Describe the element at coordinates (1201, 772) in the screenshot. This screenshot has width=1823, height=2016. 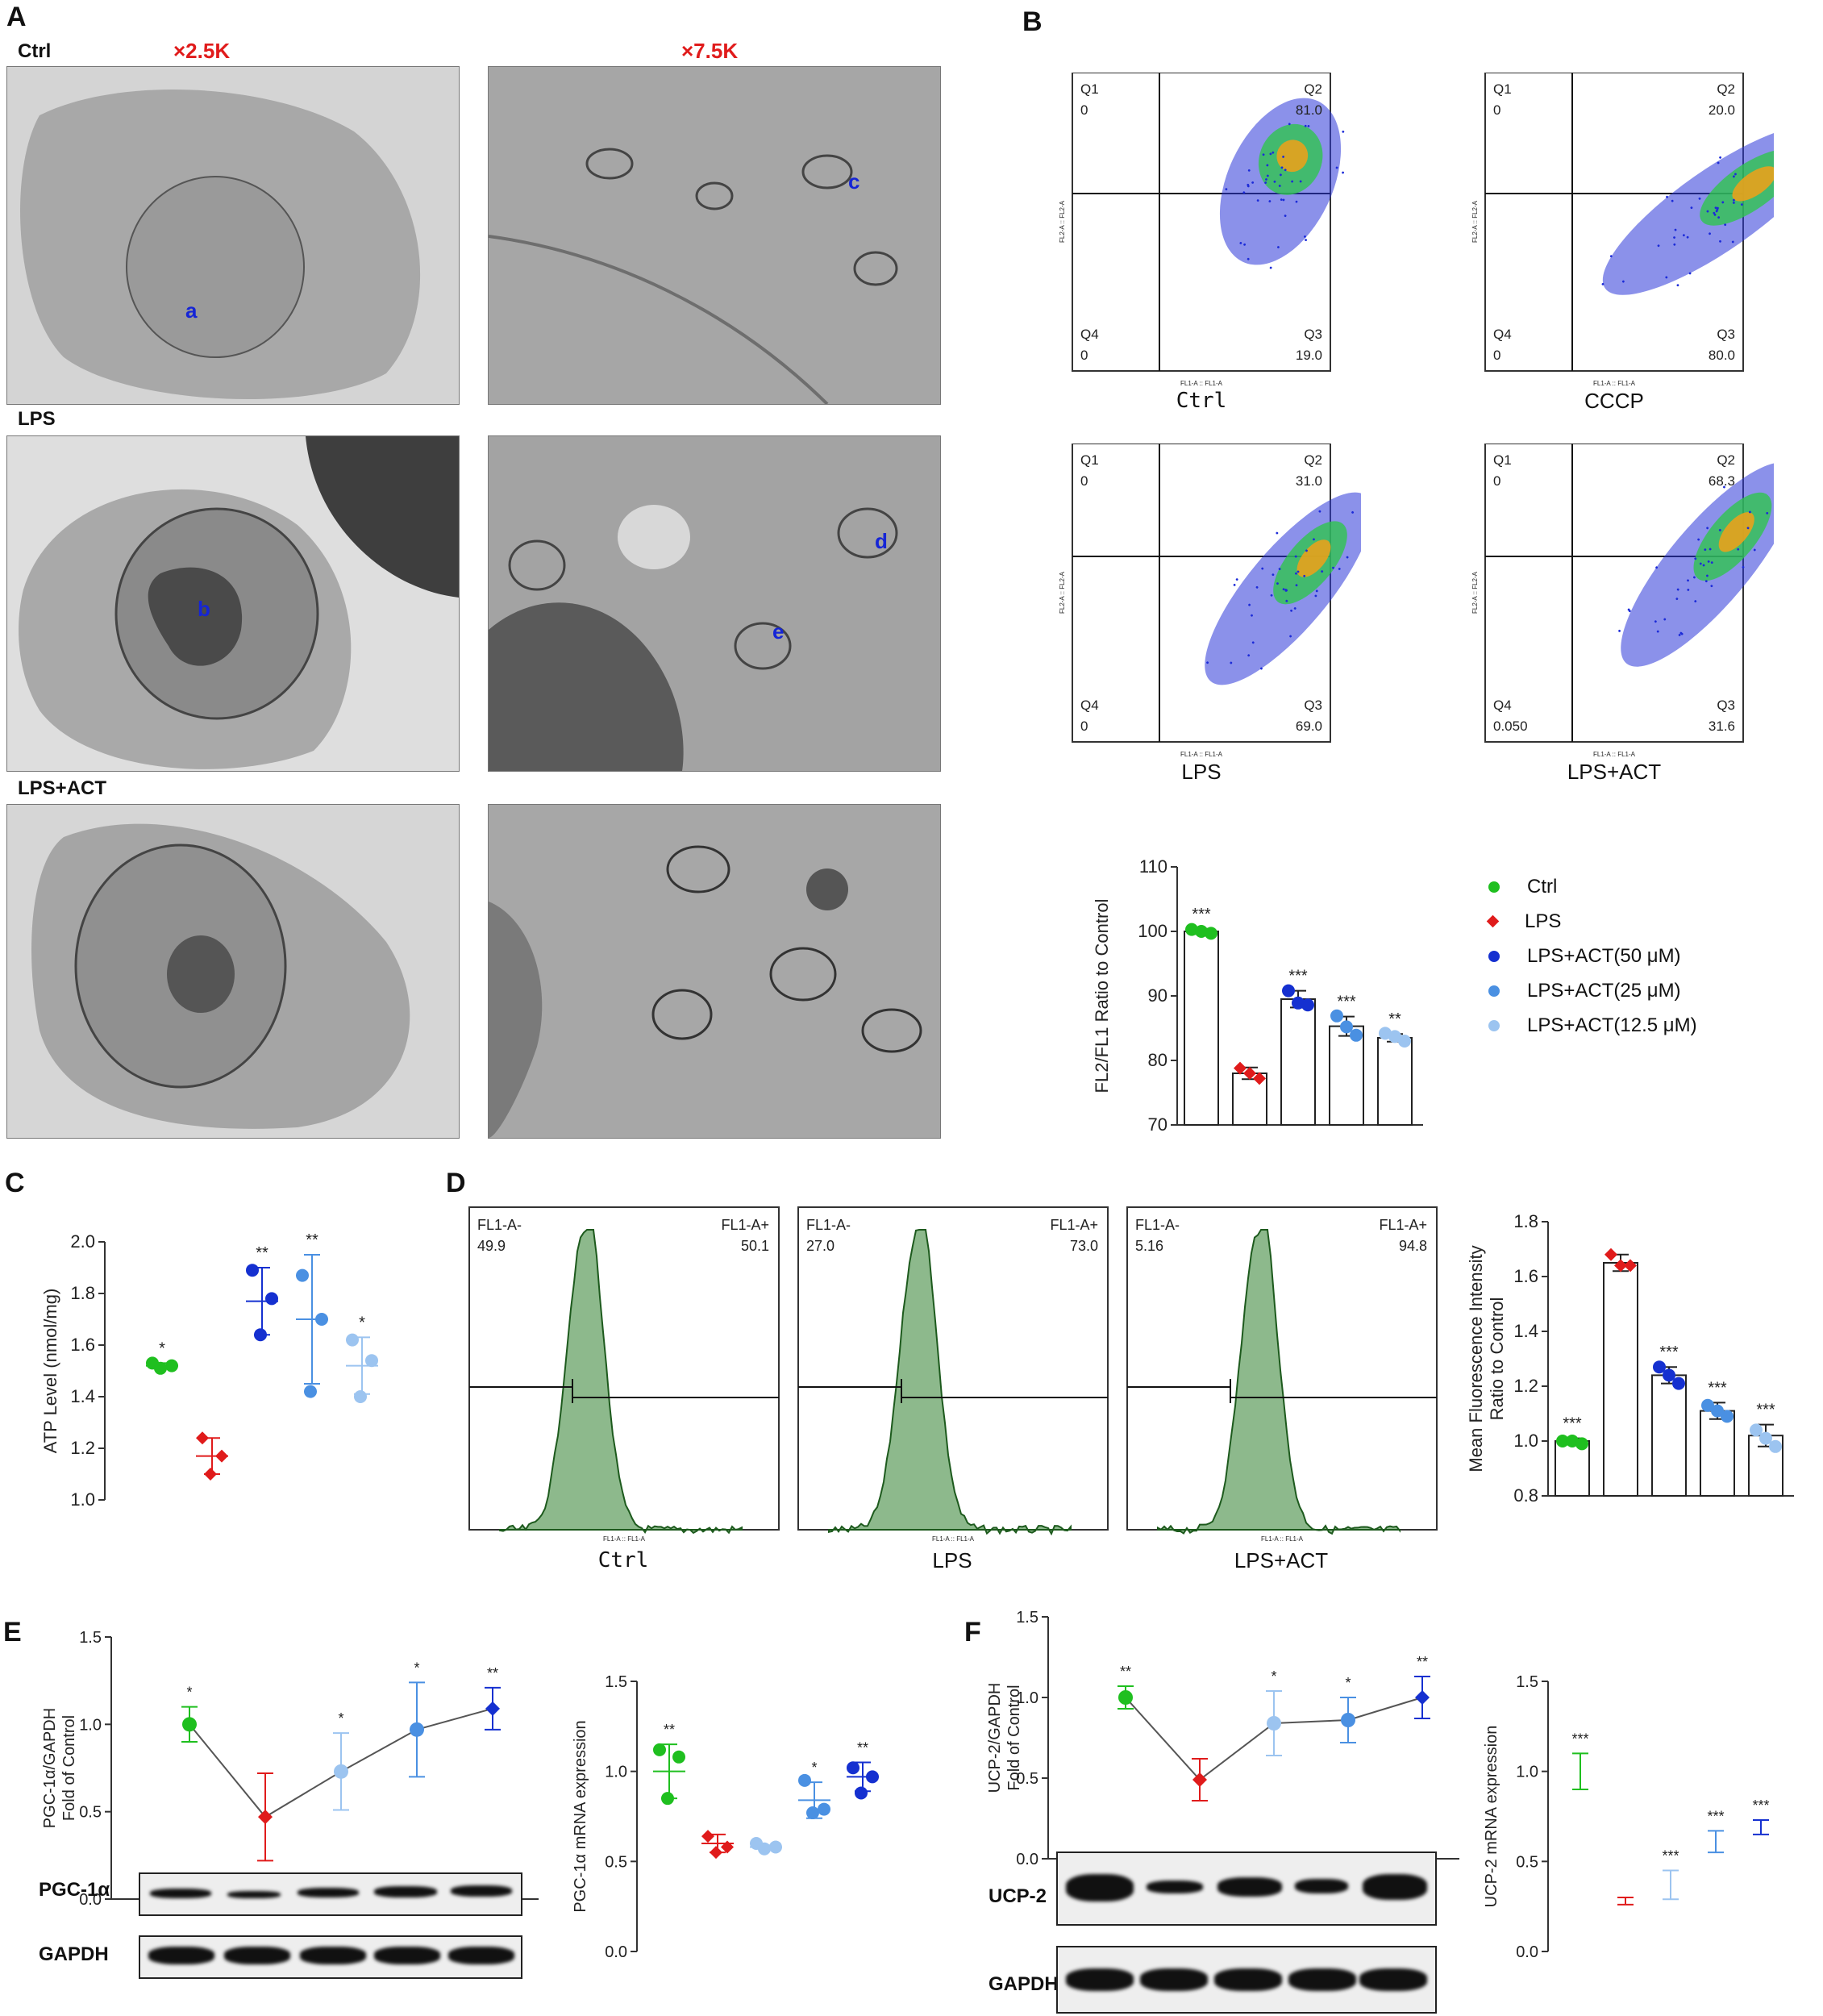
I see `flow-plot-caption: LPS` at that location.